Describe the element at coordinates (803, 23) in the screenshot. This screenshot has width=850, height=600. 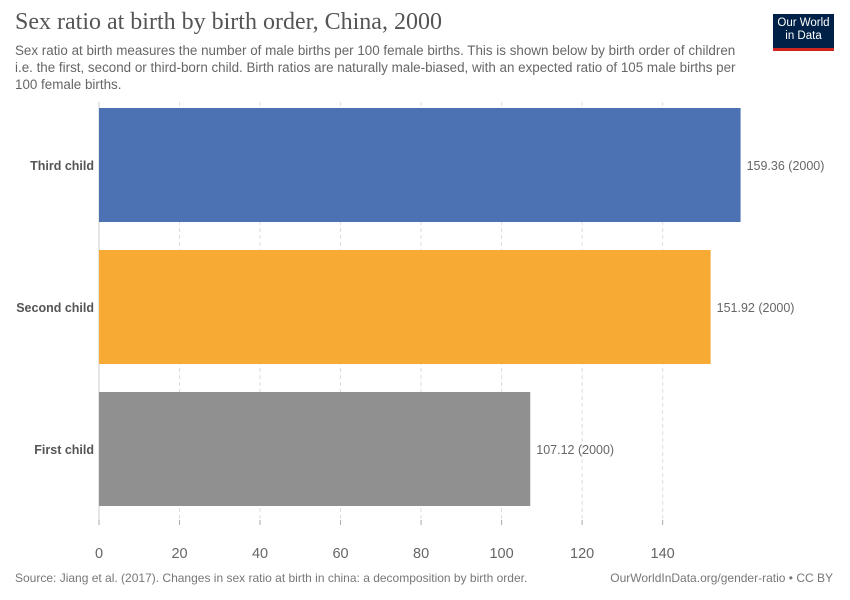
I see `logo-line-1: Our World` at that location.